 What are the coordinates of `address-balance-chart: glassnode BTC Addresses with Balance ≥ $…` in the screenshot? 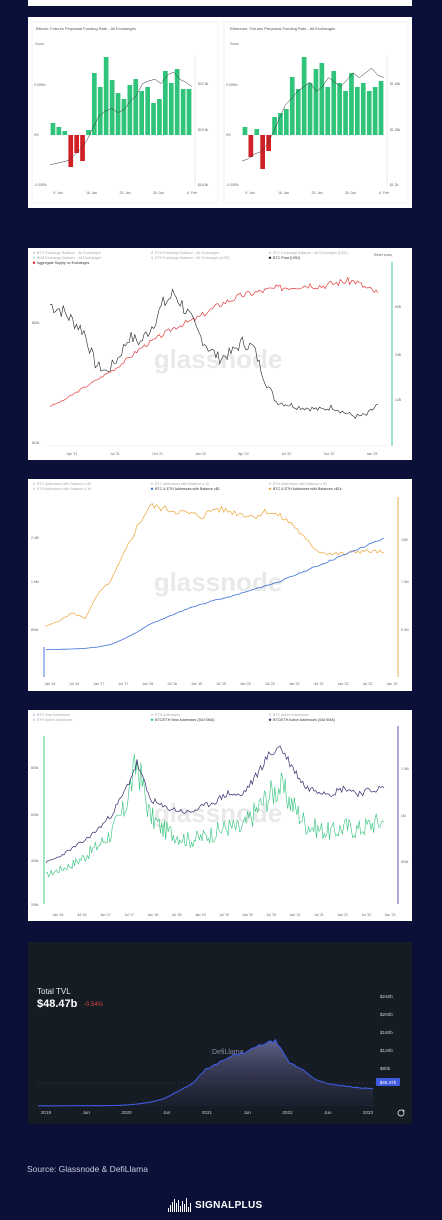 It's located at (220, 584).